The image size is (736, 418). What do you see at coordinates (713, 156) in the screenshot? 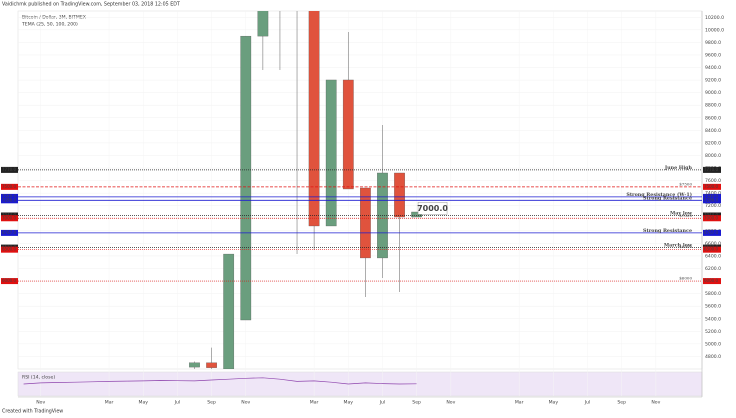
I see `y-tick-label: 8000.0` at bounding box center [713, 156].